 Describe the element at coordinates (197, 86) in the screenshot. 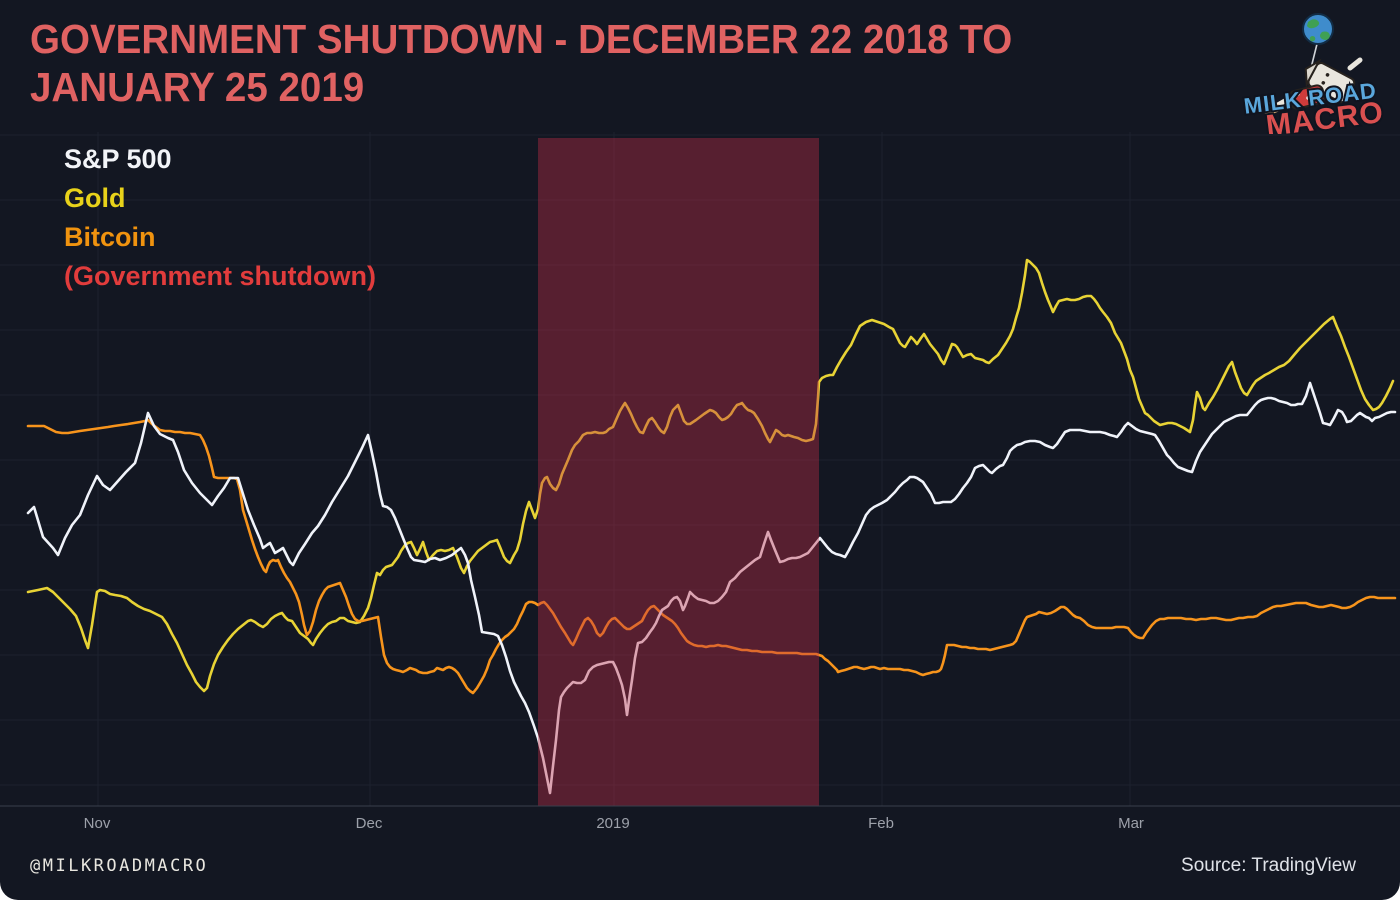

I see `title-line-2: JANUARY 25 2019` at that location.